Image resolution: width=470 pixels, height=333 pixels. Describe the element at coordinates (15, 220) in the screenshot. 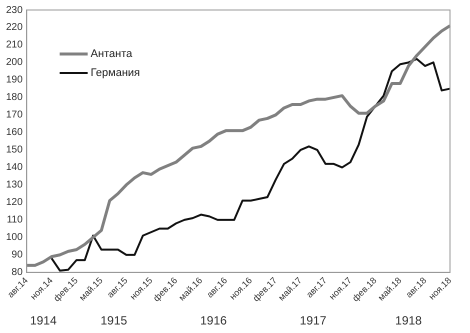

I see `y-tick-label: 110` at that location.